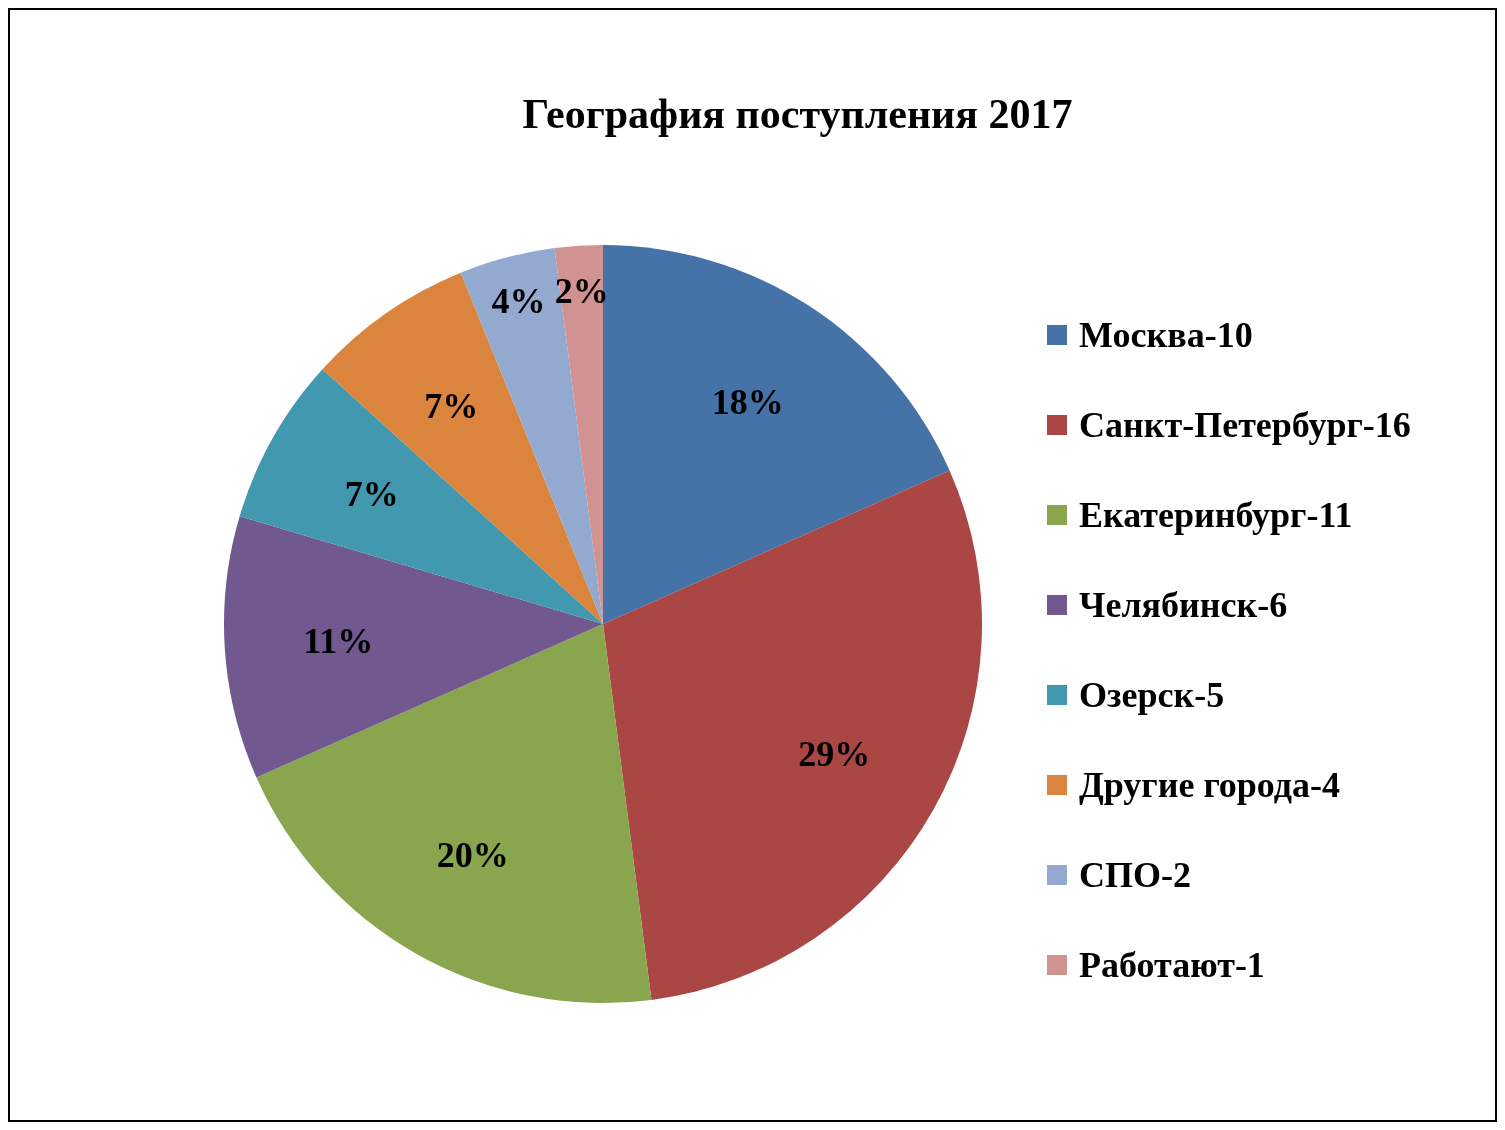  What do you see at coordinates (338, 641) in the screenshot?
I see `data-label: 11%` at bounding box center [338, 641].